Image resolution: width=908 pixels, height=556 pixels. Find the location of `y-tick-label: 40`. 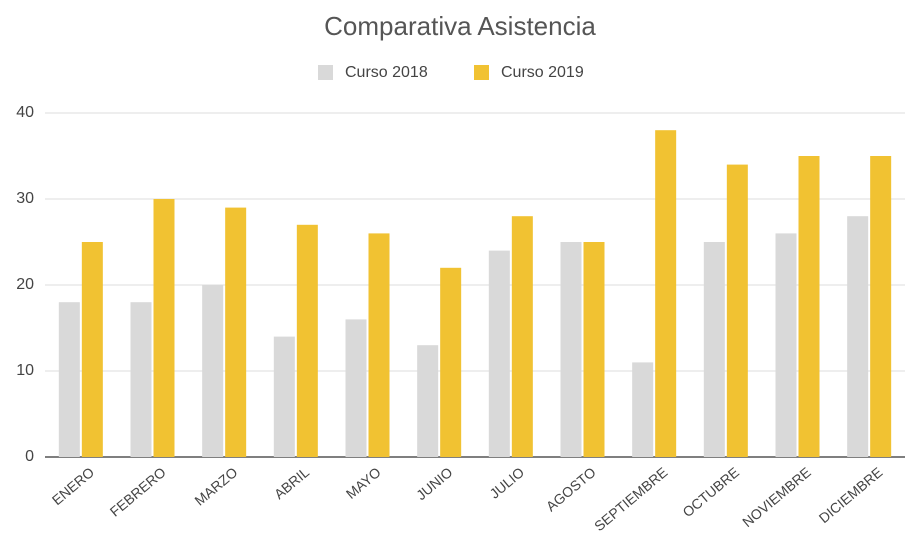

y-tick-label: 40 is located at coordinates (25, 112).